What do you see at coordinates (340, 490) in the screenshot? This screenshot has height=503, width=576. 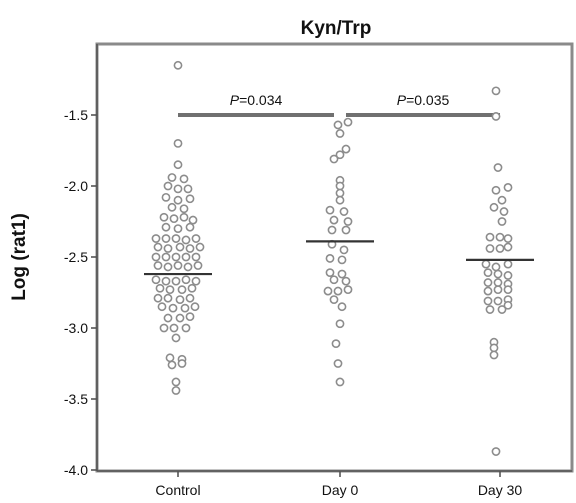 I see `x-category-label: Day 0` at bounding box center [340, 490].